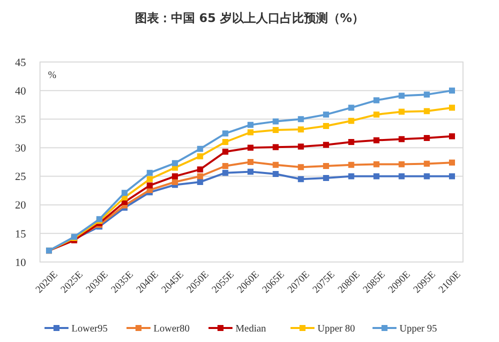 The height and width of the screenshot is (342, 499). I want to click on legend-label: Upper 95, so click(418, 329).